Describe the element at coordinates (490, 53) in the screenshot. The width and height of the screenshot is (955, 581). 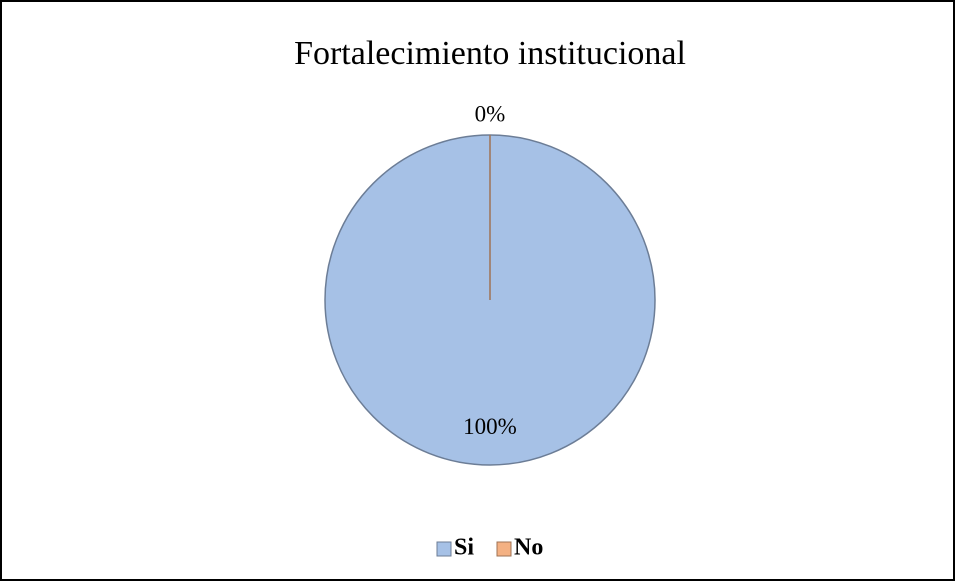
I see `chart-title: Fortalecimiento institucional` at that location.